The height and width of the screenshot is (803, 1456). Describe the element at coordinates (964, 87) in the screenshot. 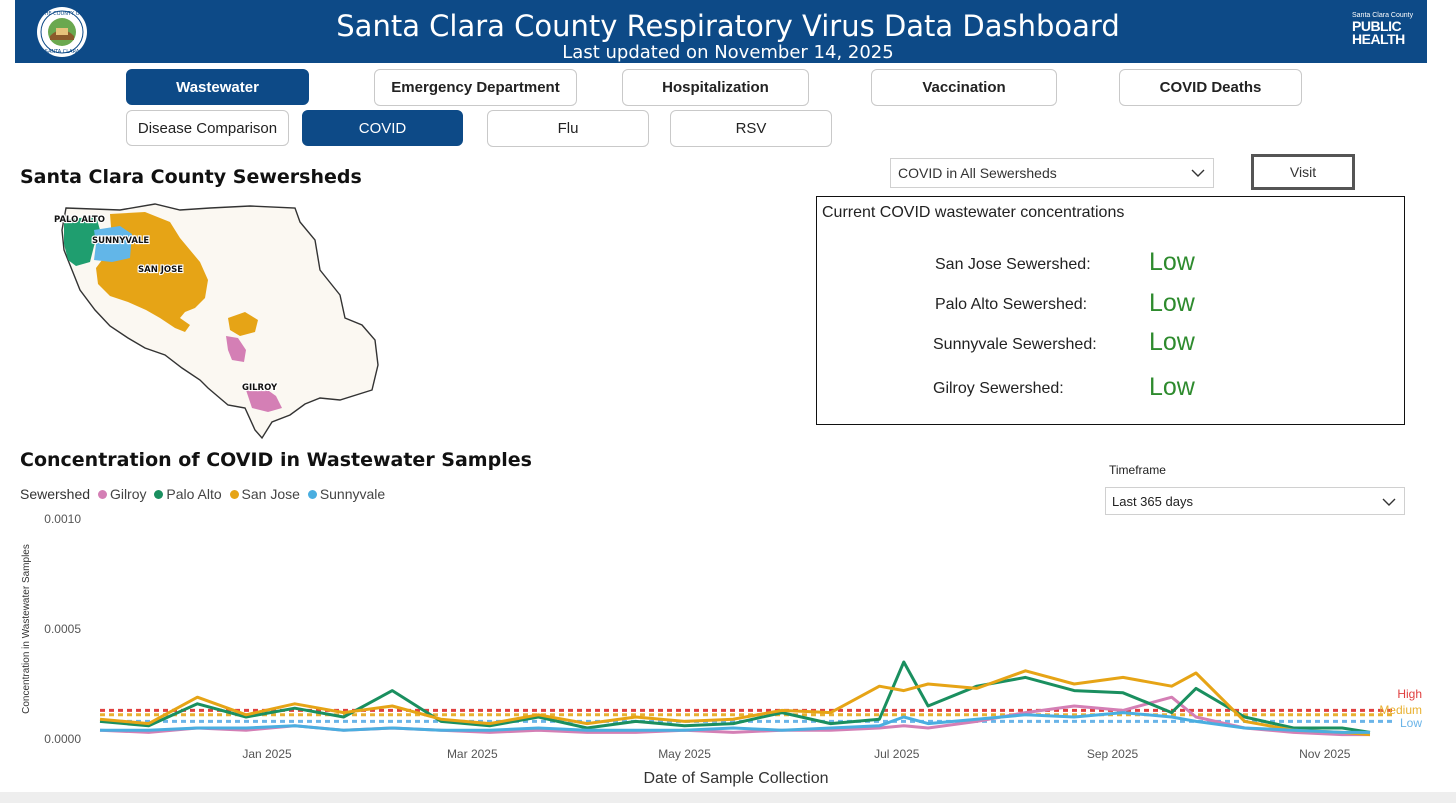

I see `tab-vaccination: Vaccination` at that location.